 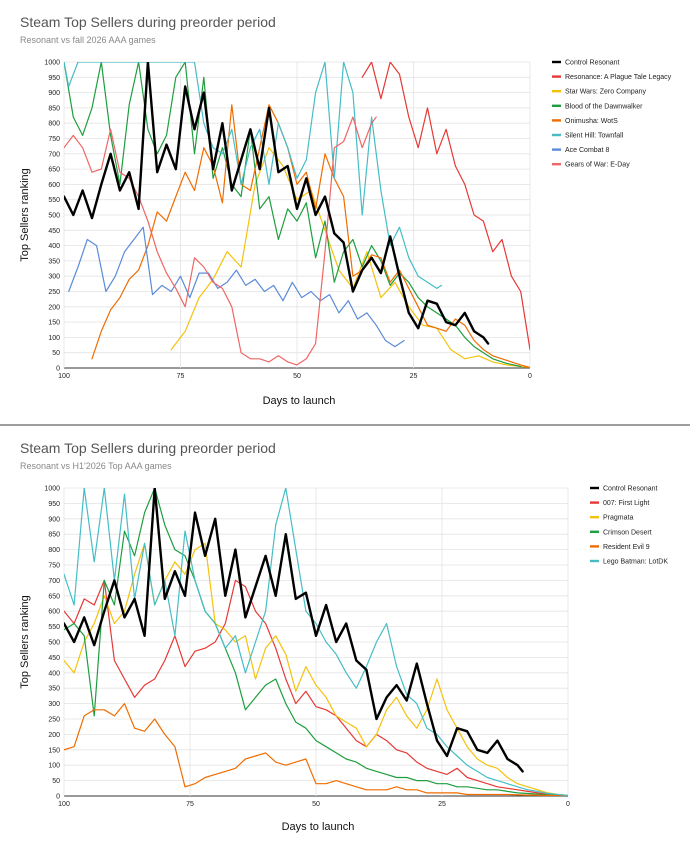 I want to click on chart-subtitle: Resonant vs fall 2026 AAA games, so click(x=88, y=40).